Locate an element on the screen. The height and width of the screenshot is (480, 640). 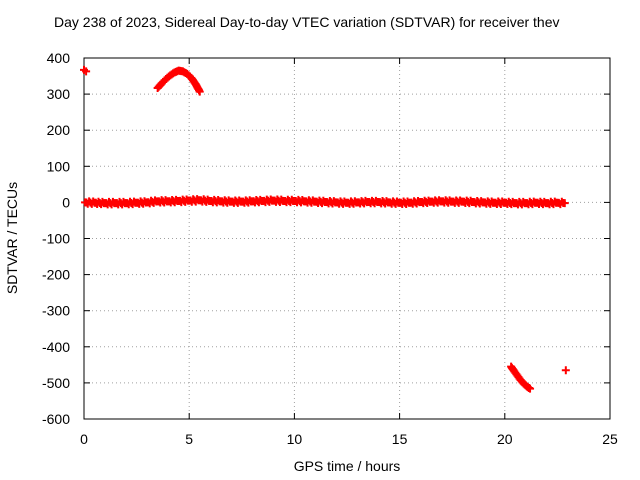
y-tick-label: -600 is located at coordinates (56, 419).